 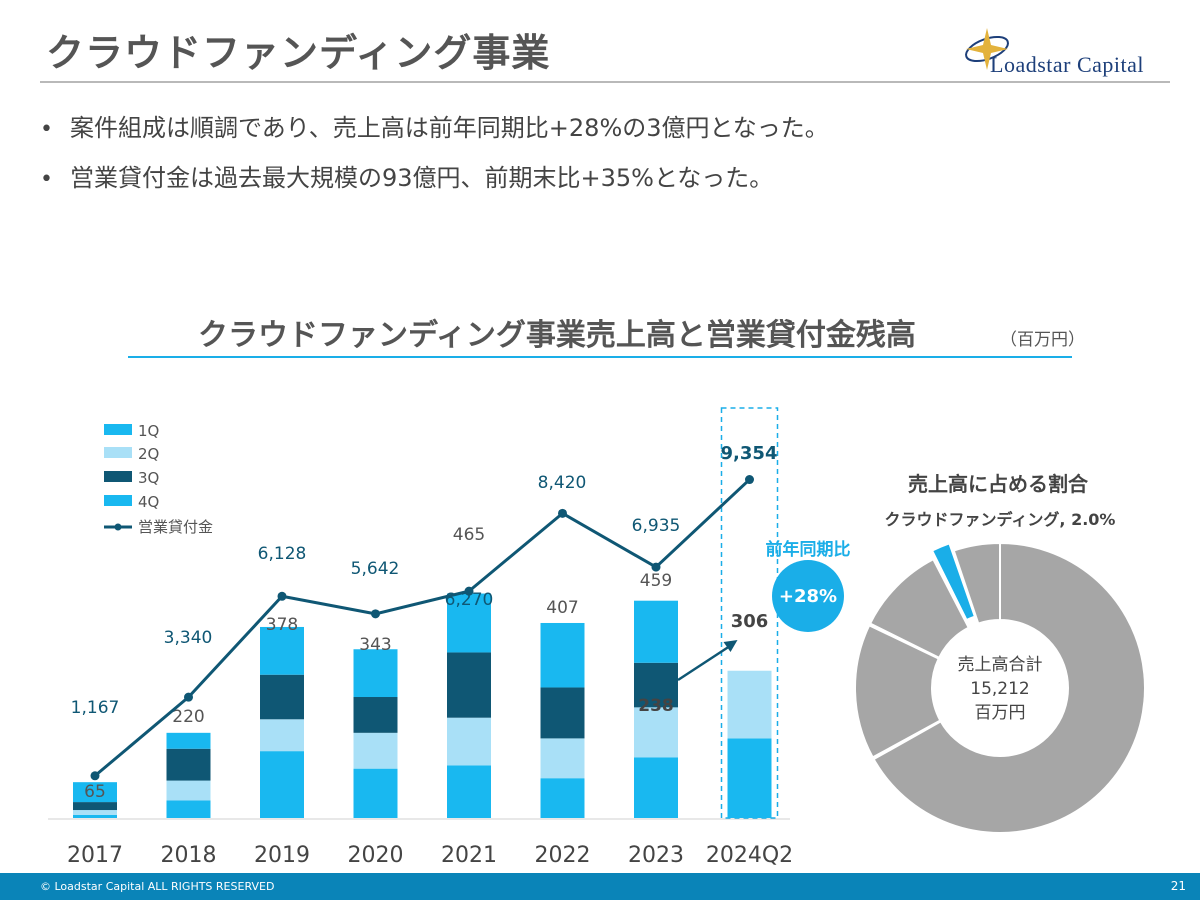 I want to click on x-tick-label: 2019, so click(x=282, y=855).